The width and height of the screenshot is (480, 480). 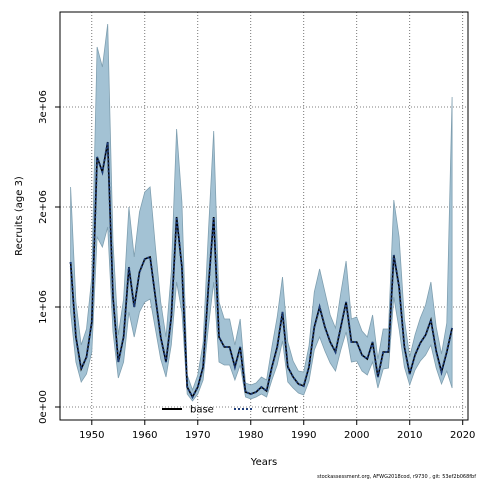 I want to click on y-tick-label: 2e+06, so click(x=43, y=207).